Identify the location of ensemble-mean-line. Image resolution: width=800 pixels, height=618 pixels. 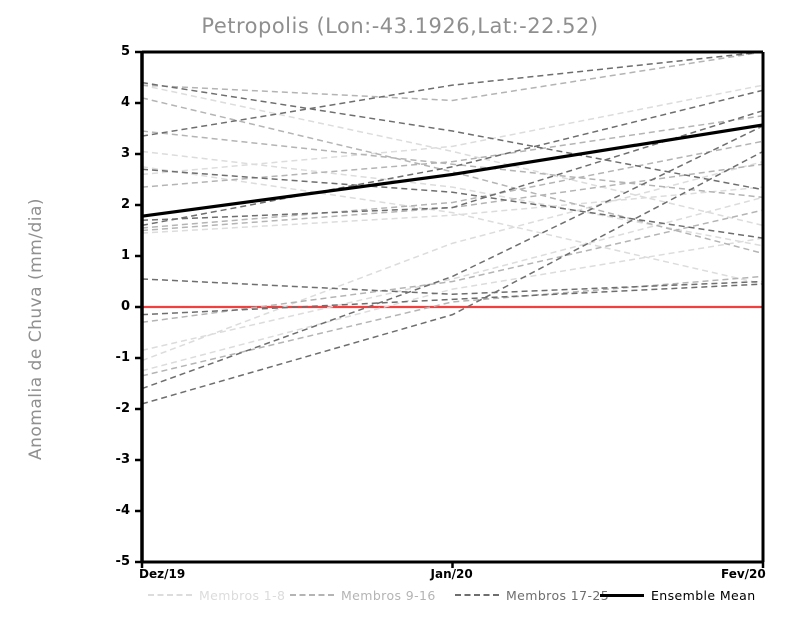
(452, 170).